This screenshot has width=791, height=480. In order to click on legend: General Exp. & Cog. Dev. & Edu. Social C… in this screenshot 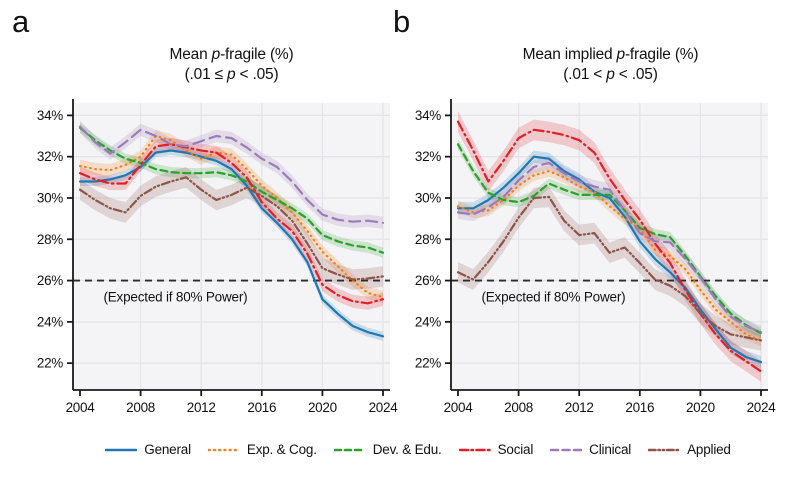, I will do `click(418, 449)`.